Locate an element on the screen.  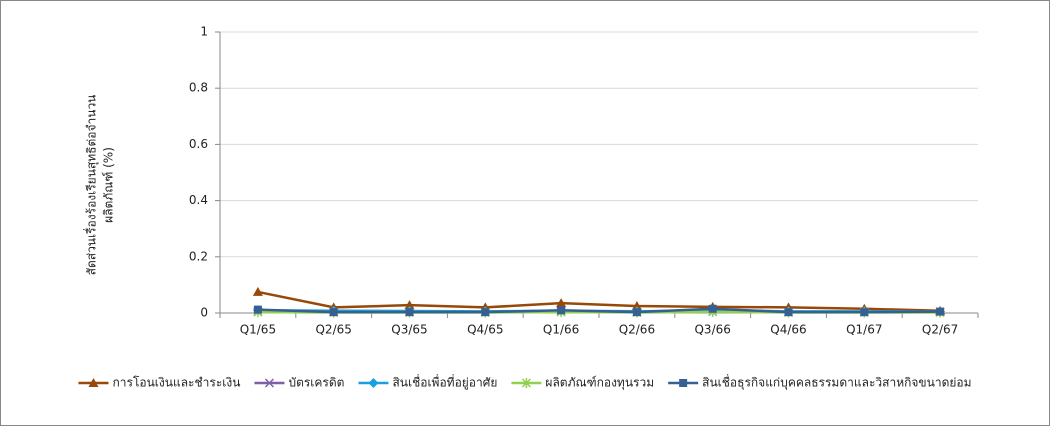
x-tick-label: Q2/65 is located at coordinates (333, 330).